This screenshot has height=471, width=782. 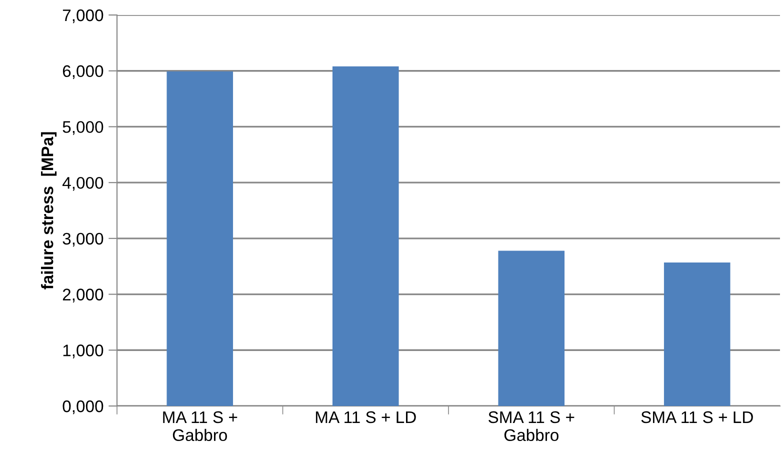 What do you see at coordinates (200, 426) in the screenshot?
I see `x-tick-label: MA 11 S + Gabbro` at bounding box center [200, 426].